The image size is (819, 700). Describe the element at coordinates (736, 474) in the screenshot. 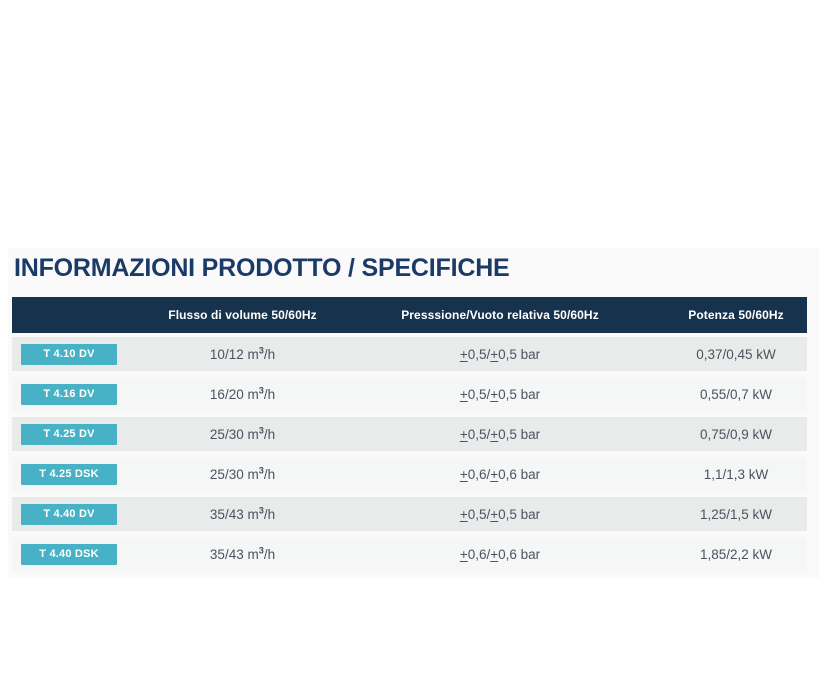

I see `power-cell: 1,1/1,3 kW` at that location.